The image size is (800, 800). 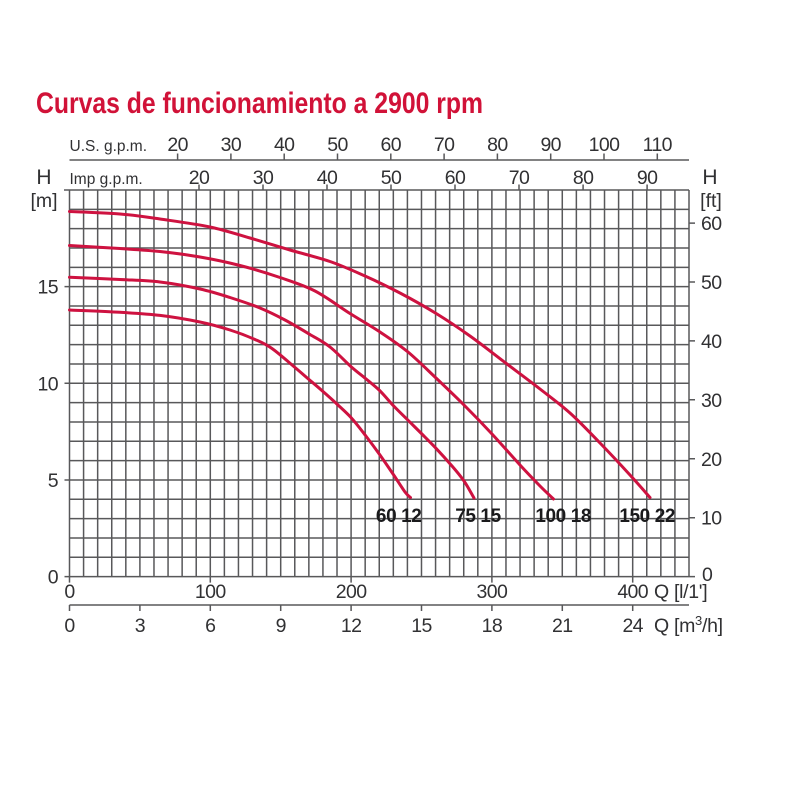 What do you see at coordinates (632, 592) in the screenshot?
I see `svg-text: 400` at bounding box center [632, 592].